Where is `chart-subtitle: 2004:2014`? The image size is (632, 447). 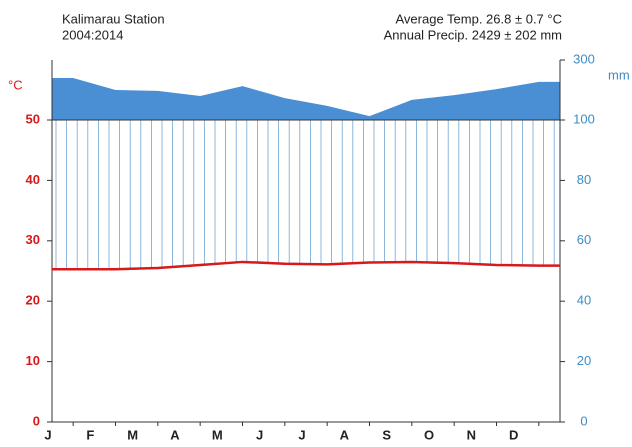
chart-subtitle: 2004:2014 is located at coordinates (92, 34).